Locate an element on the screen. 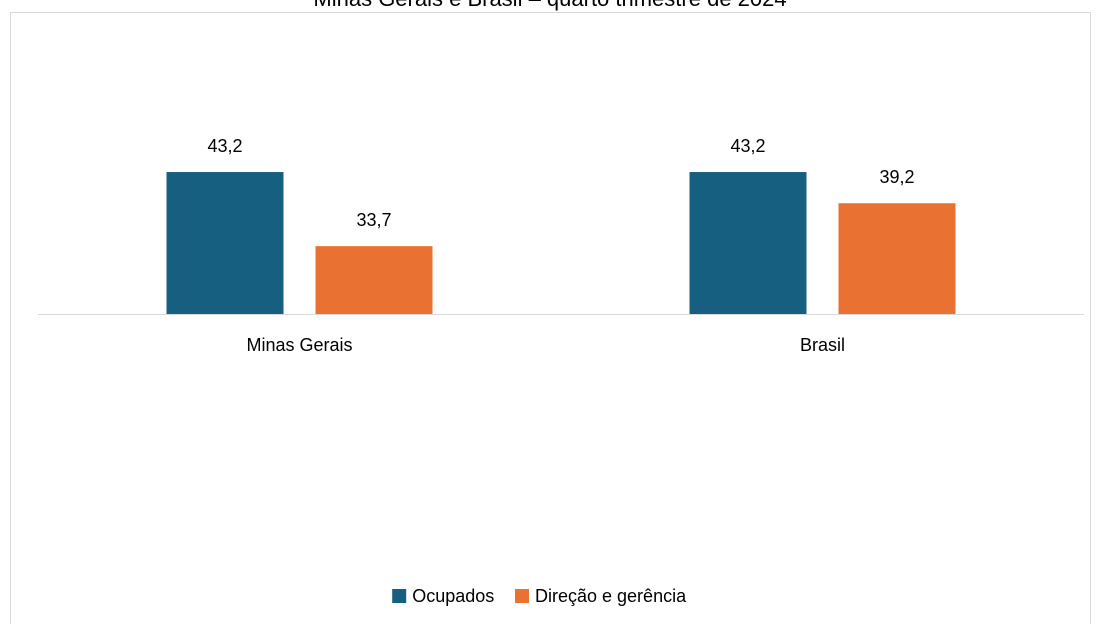  data-label: 39,2 is located at coordinates (896, 177).